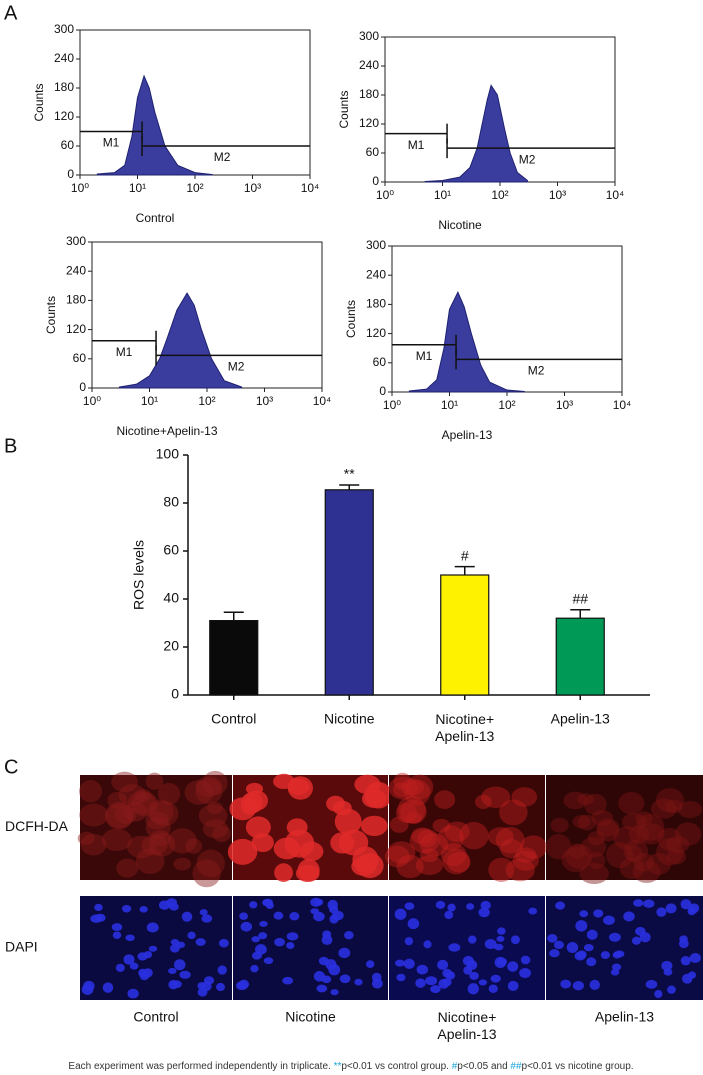 The image size is (703, 1075). What do you see at coordinates (234, 657) in the screenshot?
I see `bar` at bounding box center [234, 657].